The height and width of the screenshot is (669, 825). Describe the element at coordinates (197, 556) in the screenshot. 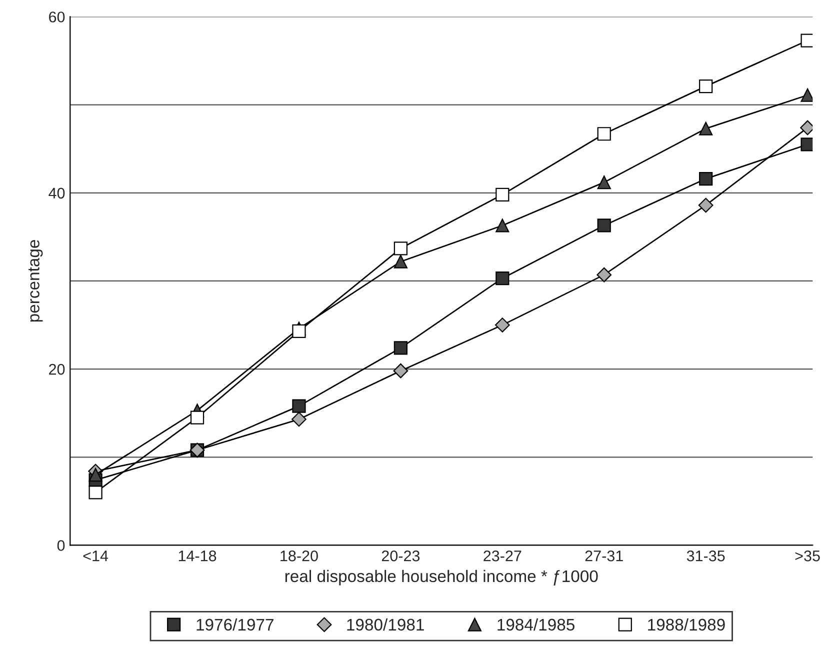

I see `x-tick-label: 14-18` at that location.